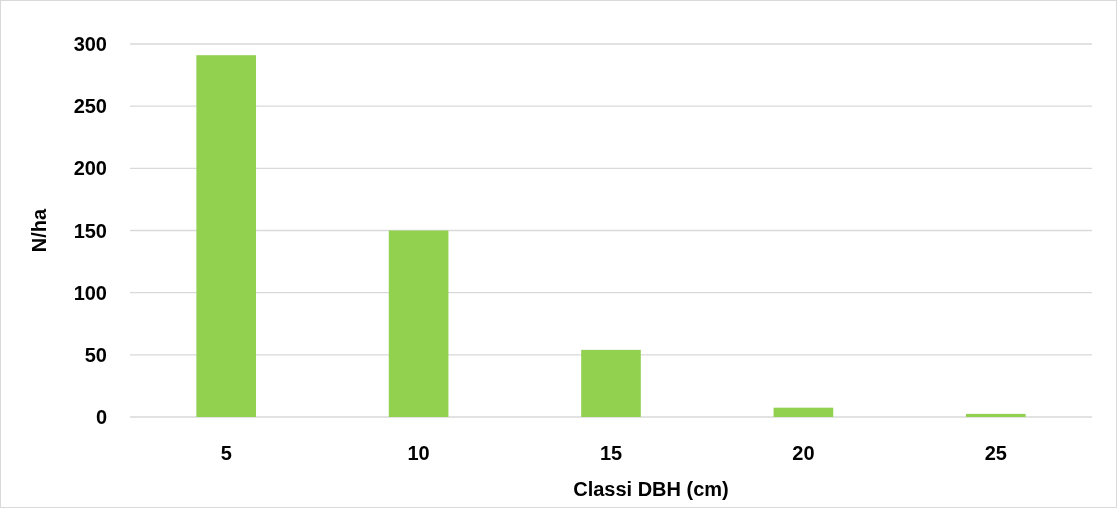 Image resolution: width=1117 pixels, height=508 pixels. What do you see at coordinates (651, 489) in the screenshot?
I see `x-axis-title: Classi DBH (cm)` at bounding box center [651, 489].